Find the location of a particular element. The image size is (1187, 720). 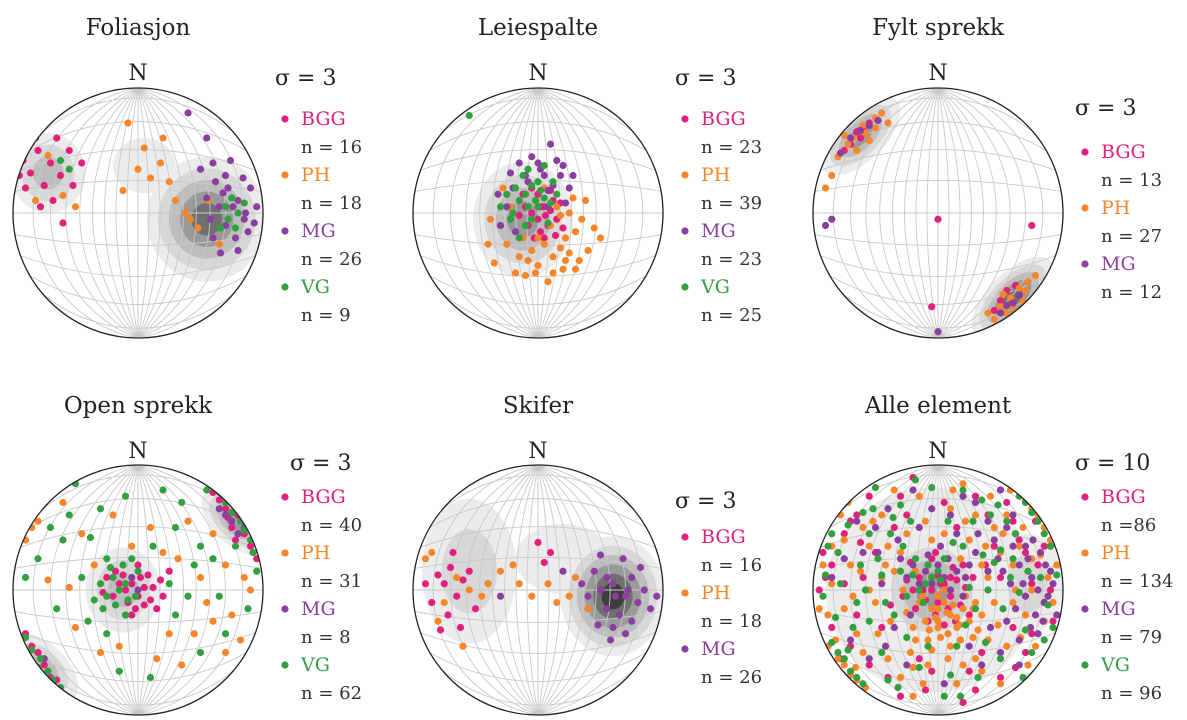

net-grid is located at coordinates (138, 213).